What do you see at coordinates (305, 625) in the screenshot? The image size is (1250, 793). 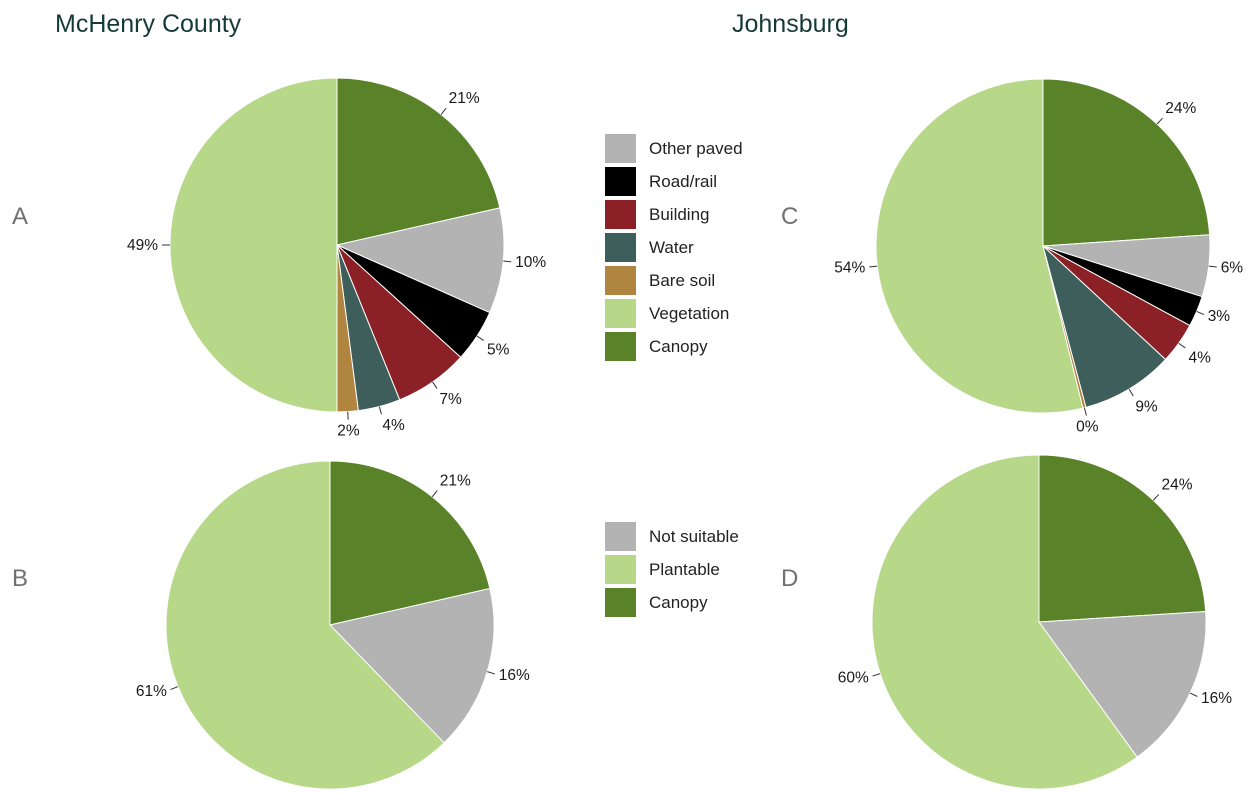 I see `pie-b-slice-plantable` at bounding box center [305, 625].